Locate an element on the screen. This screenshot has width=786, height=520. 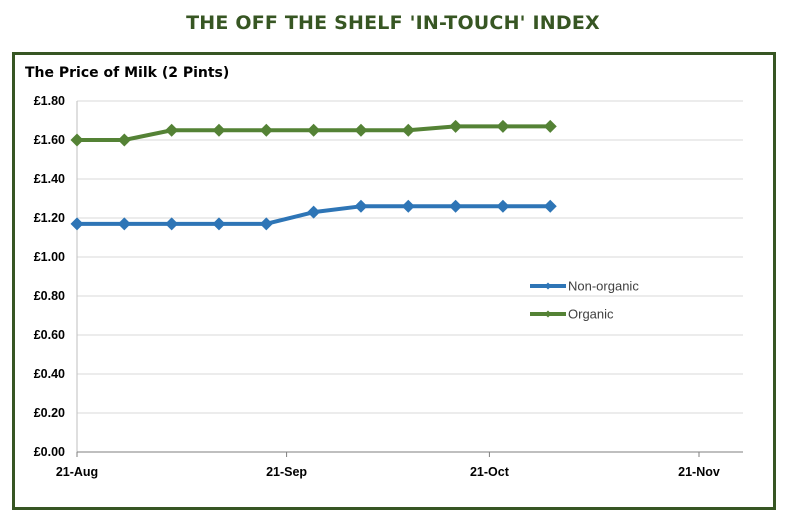
y-tick-label: £0.80 is located at coordinates (49, 296).